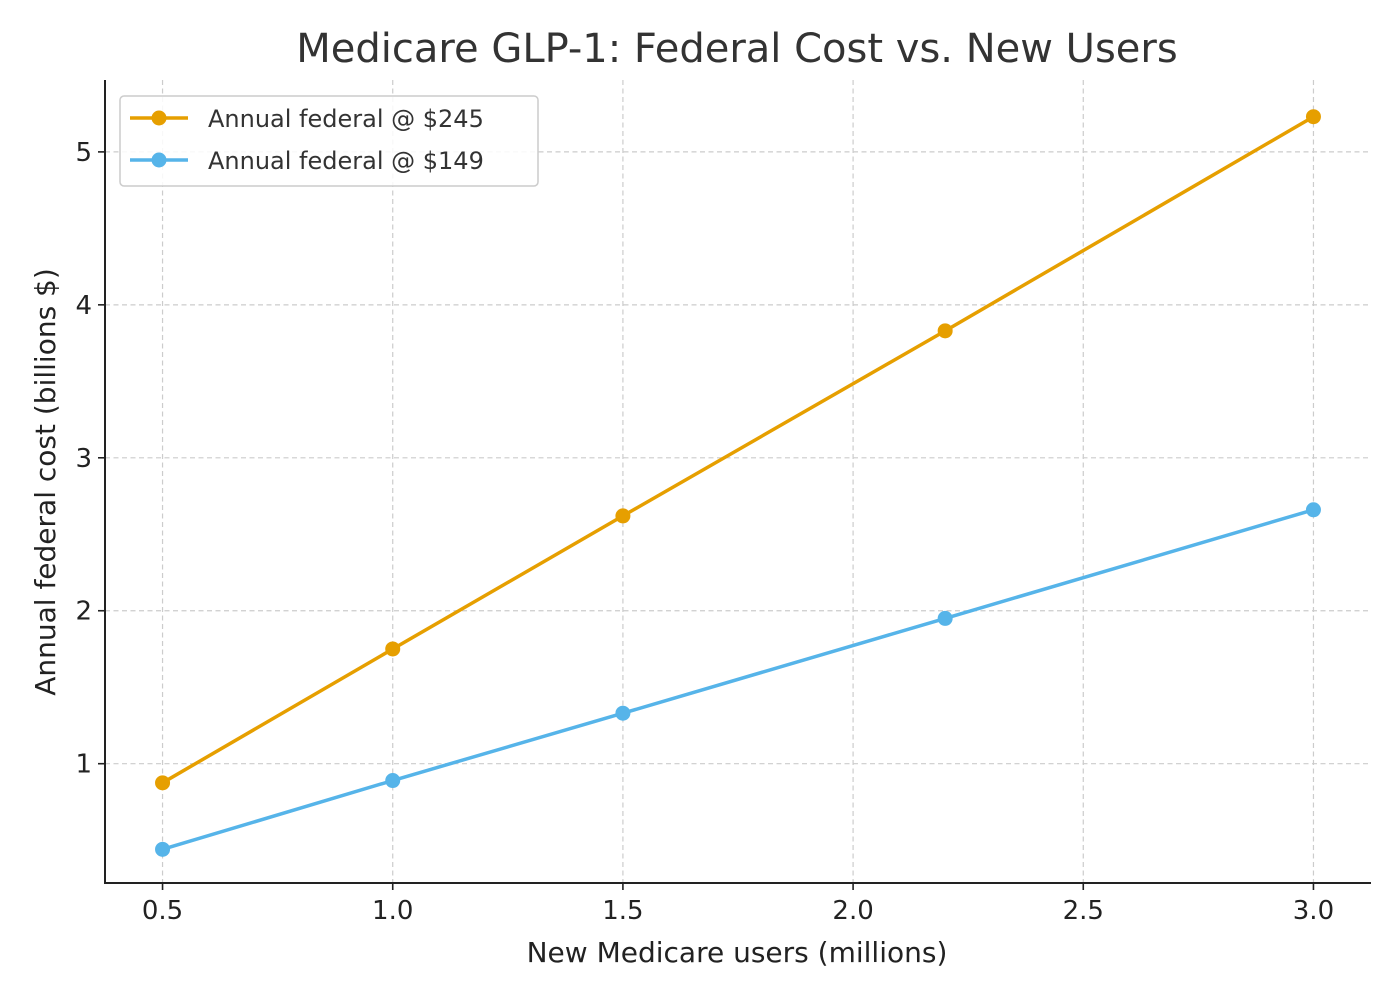 Image resolution: width=1400 pixels, height=1000 pixels. What do you see at coordinates (83, 306) in the screenshot?
I see `y-tick-label: 4` at bounding box center [83, 306].